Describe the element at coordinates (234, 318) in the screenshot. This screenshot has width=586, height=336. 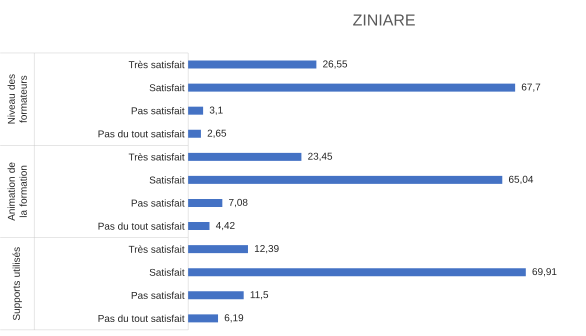
I see `data-label: 6,19` at that location.